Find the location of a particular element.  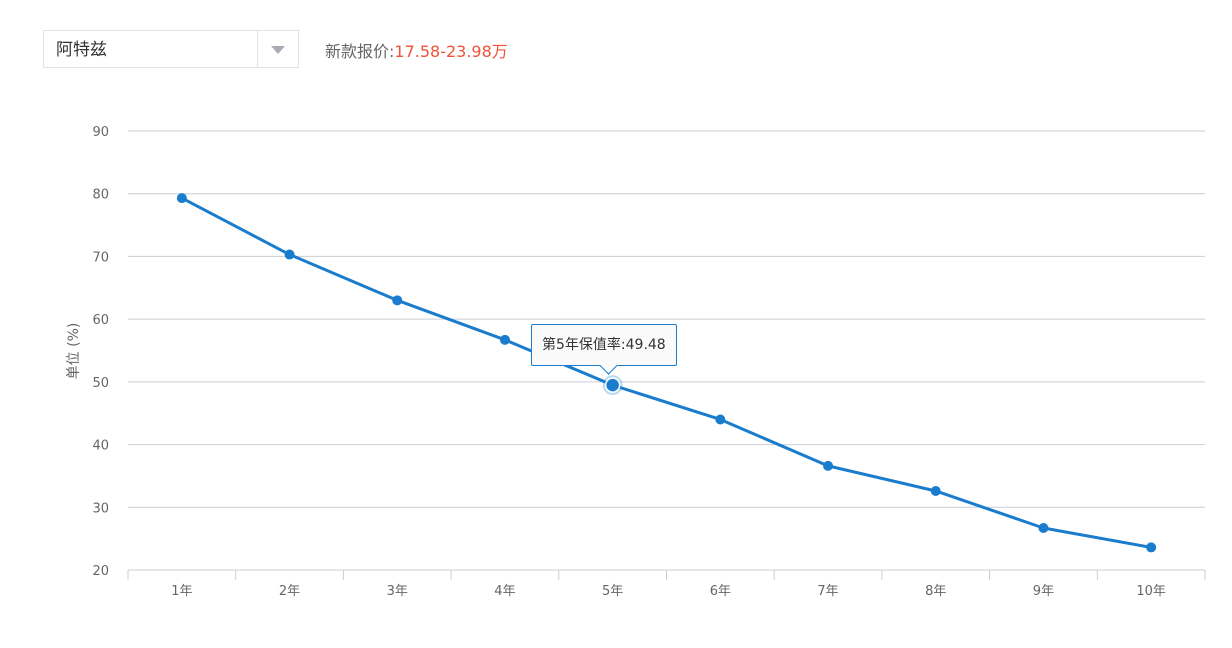

y-axis-label: 单位 (%) is located at coordinates (74, 351).